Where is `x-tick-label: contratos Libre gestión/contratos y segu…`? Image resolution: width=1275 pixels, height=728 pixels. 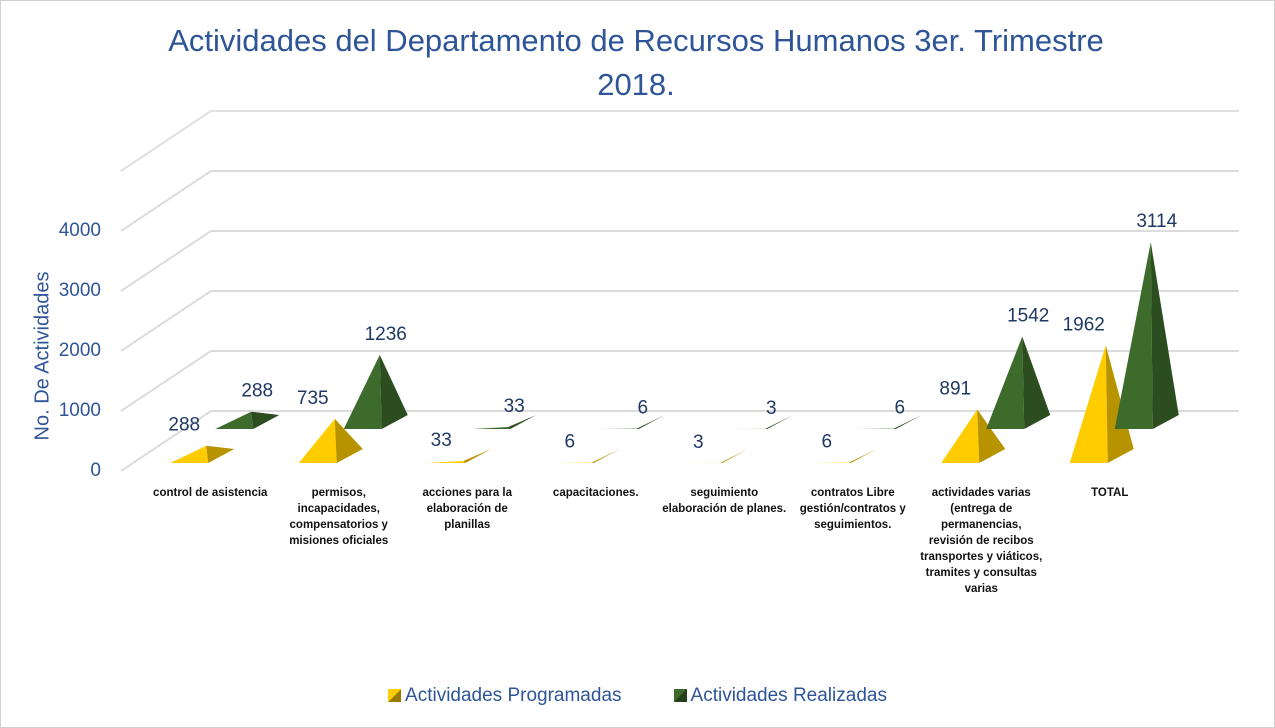 x-tick-label: contratos Libre gestión/contratos y segu… is located at coordinates (852, 509).